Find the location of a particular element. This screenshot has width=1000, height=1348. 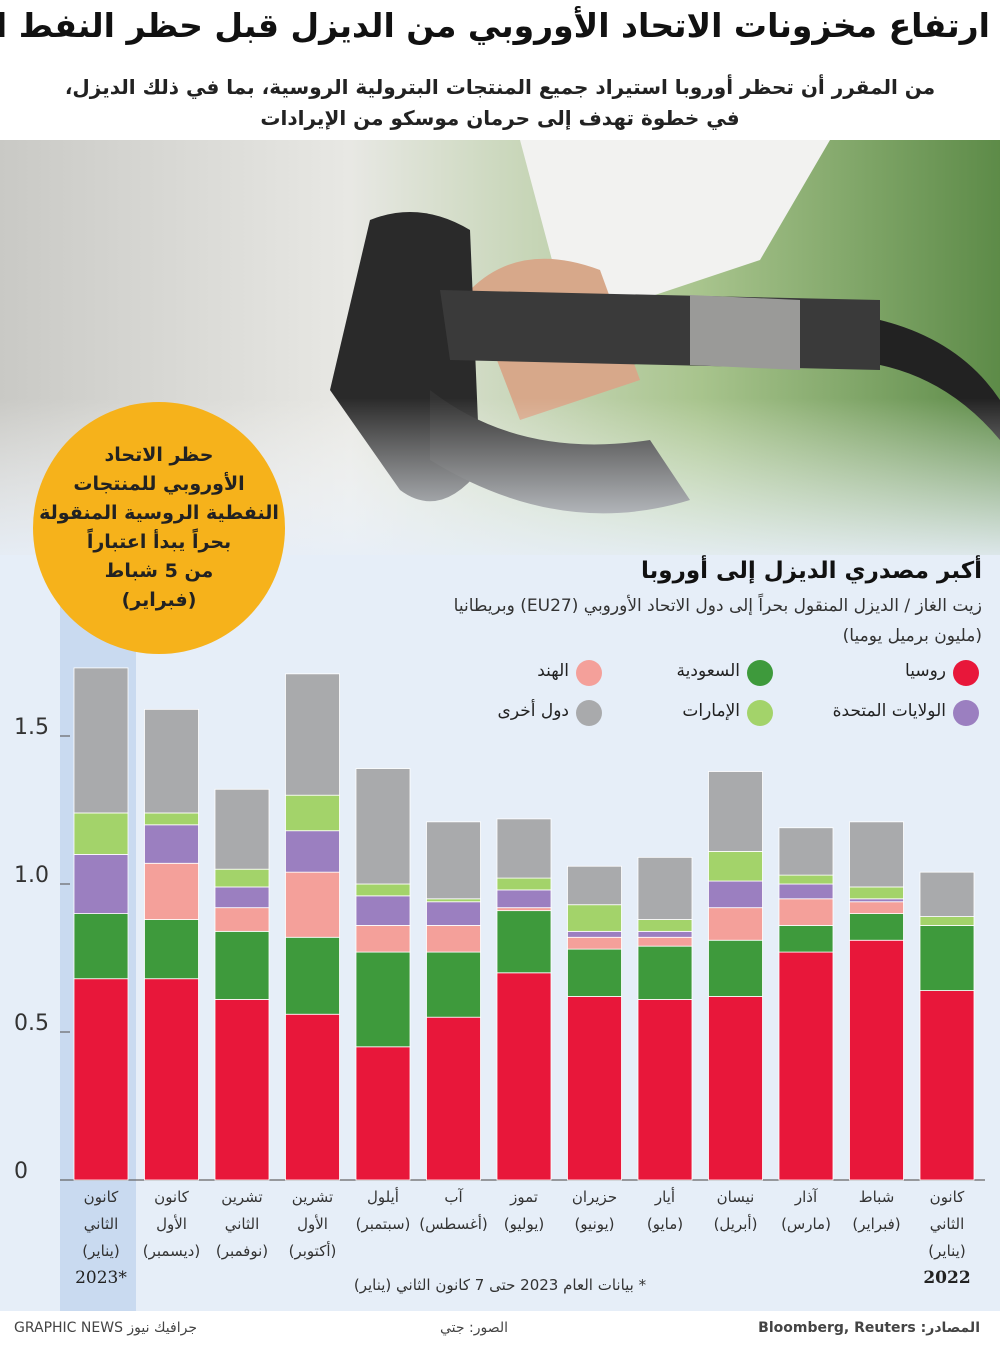

photo-credit: الصور: جتي is located at coordinates (474, 1328).